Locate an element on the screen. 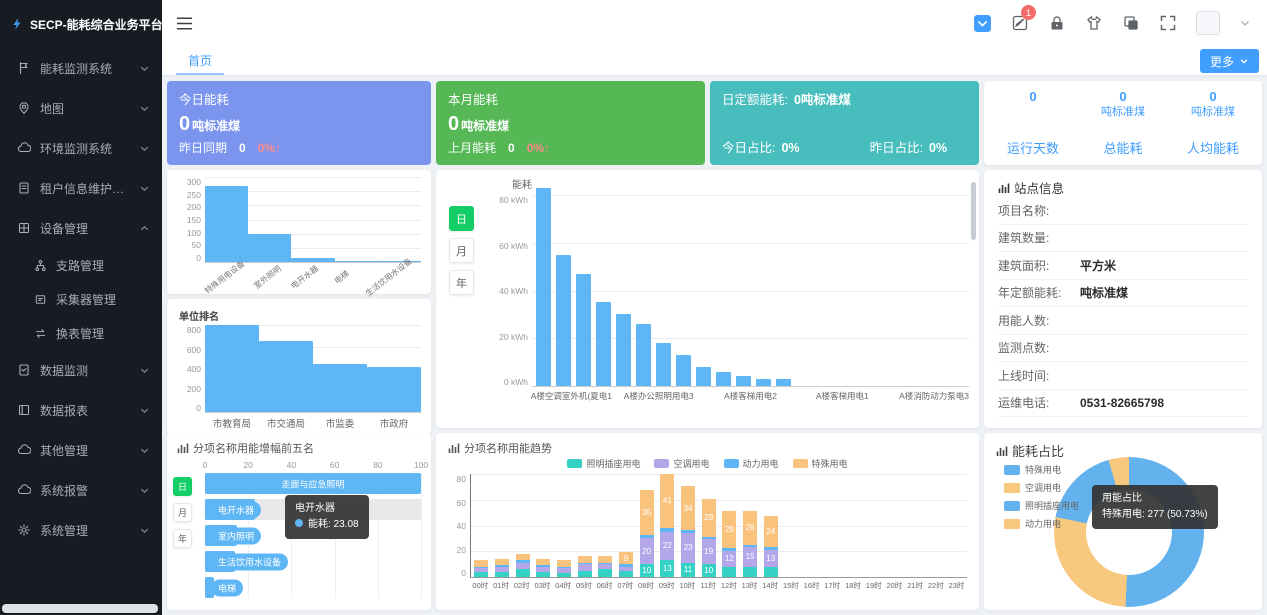  sidebar-item-9: 系统管理 is located at coordinates (81, 530).